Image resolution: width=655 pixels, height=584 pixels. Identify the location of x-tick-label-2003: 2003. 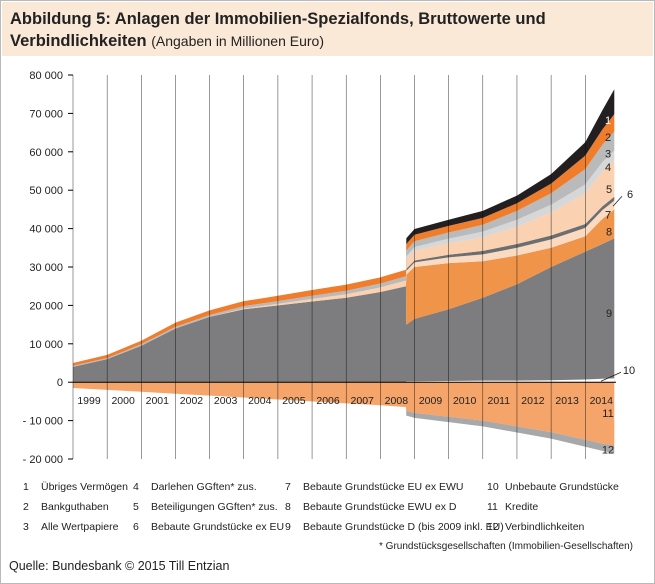
(226, 401).